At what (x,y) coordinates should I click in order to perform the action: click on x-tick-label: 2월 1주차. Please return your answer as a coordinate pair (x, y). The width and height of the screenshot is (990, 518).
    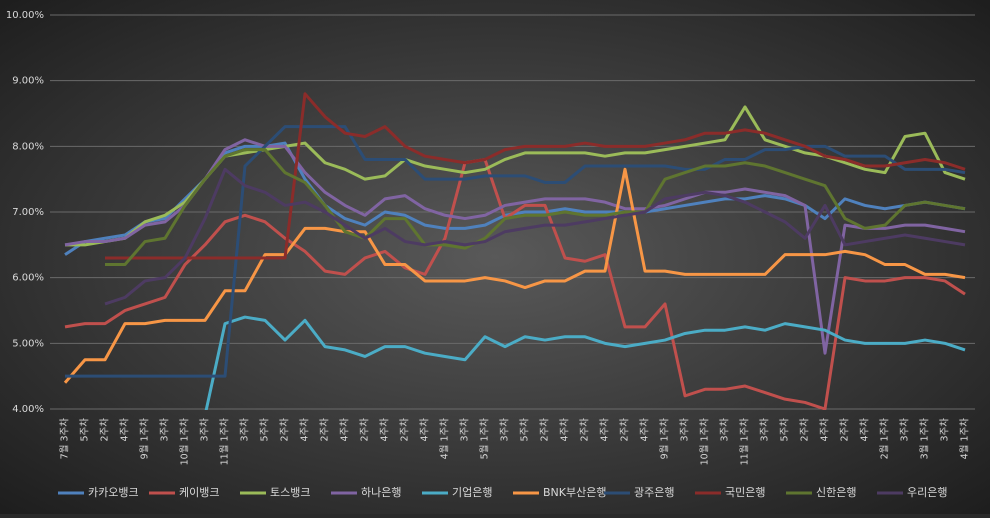
    Looking at the image, I should click on (885, 439).